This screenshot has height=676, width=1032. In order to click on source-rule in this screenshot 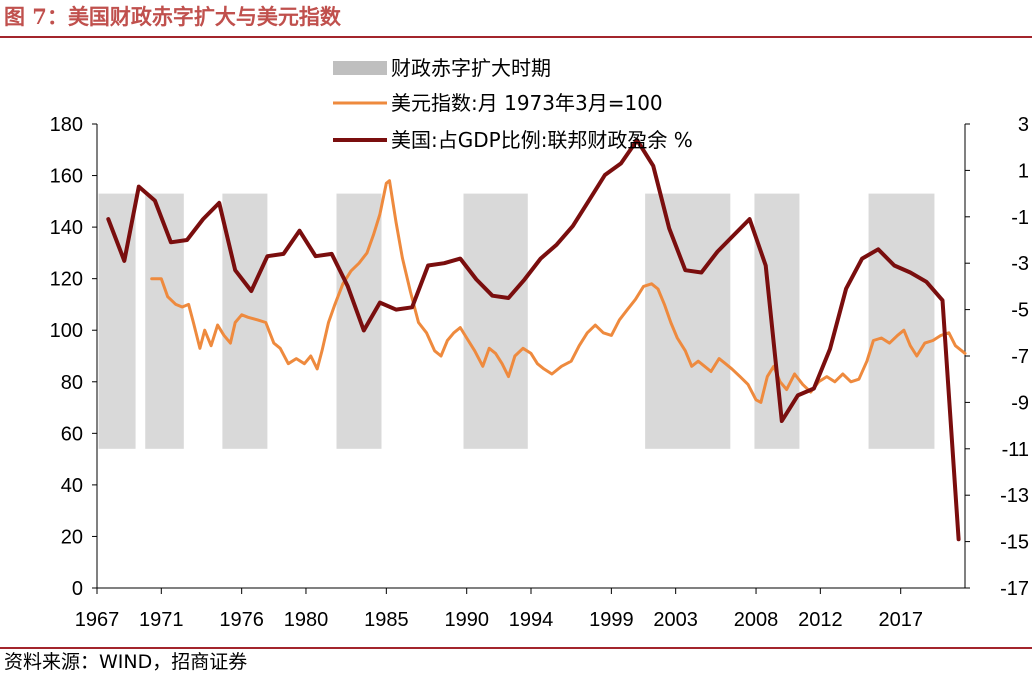, I will do `click(516, 648)`.